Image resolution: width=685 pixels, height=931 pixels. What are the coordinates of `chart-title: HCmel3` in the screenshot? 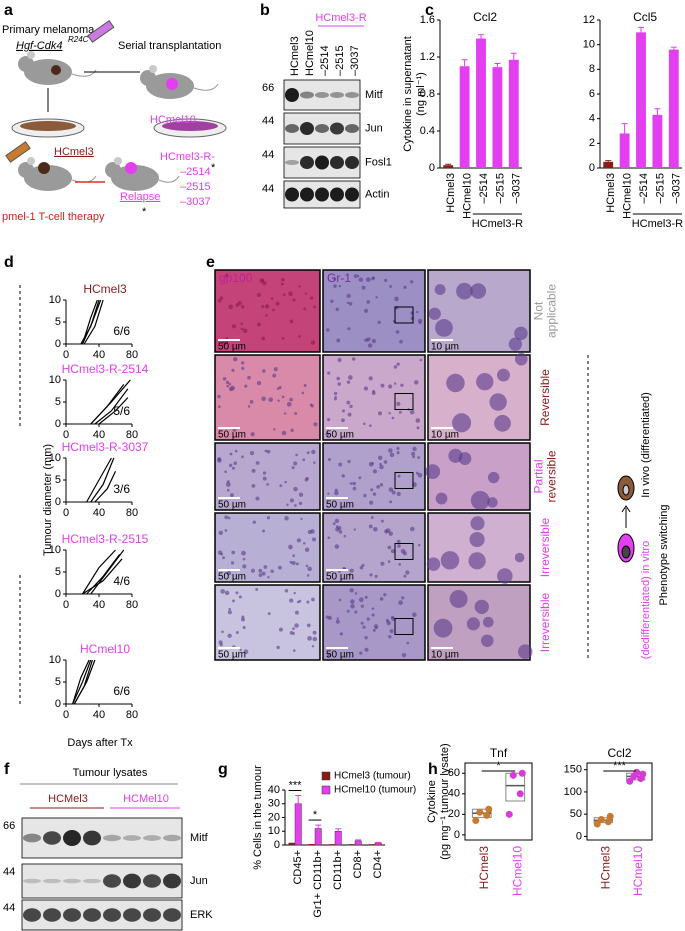 It's located at (105, 289).